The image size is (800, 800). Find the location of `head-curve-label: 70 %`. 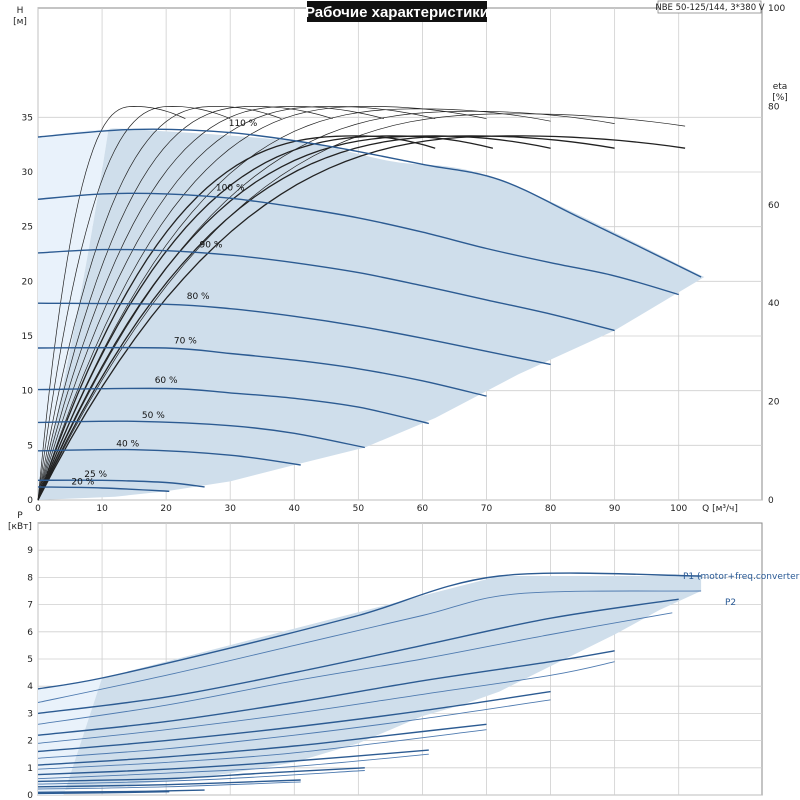

head-curve-label: 70 % is located at coordinates (185, 342).